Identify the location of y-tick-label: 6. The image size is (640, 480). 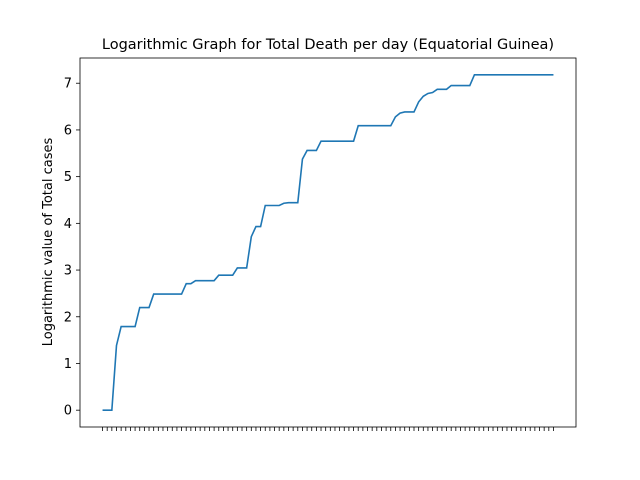
(68, 130).